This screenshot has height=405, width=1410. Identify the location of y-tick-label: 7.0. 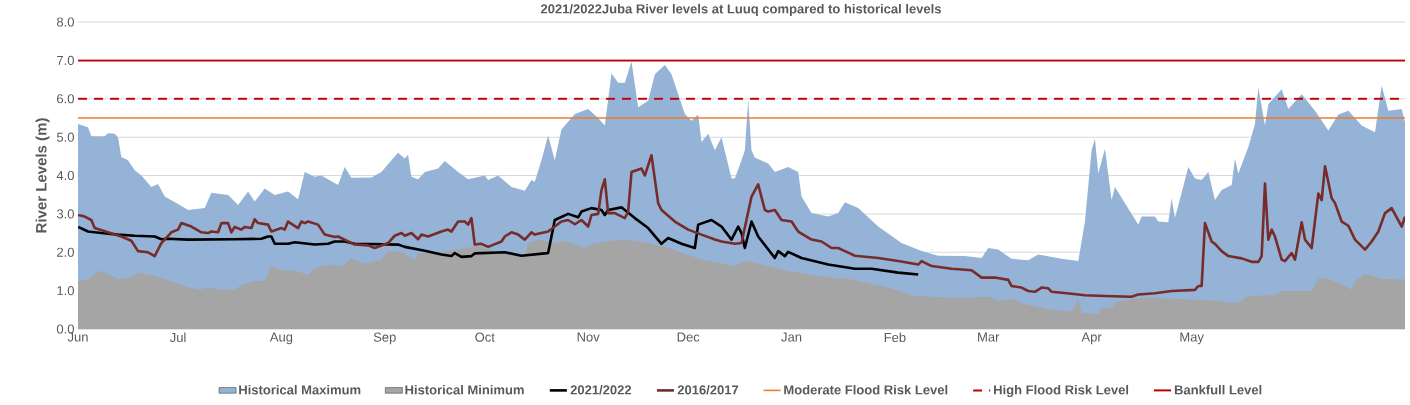
(65, 60).